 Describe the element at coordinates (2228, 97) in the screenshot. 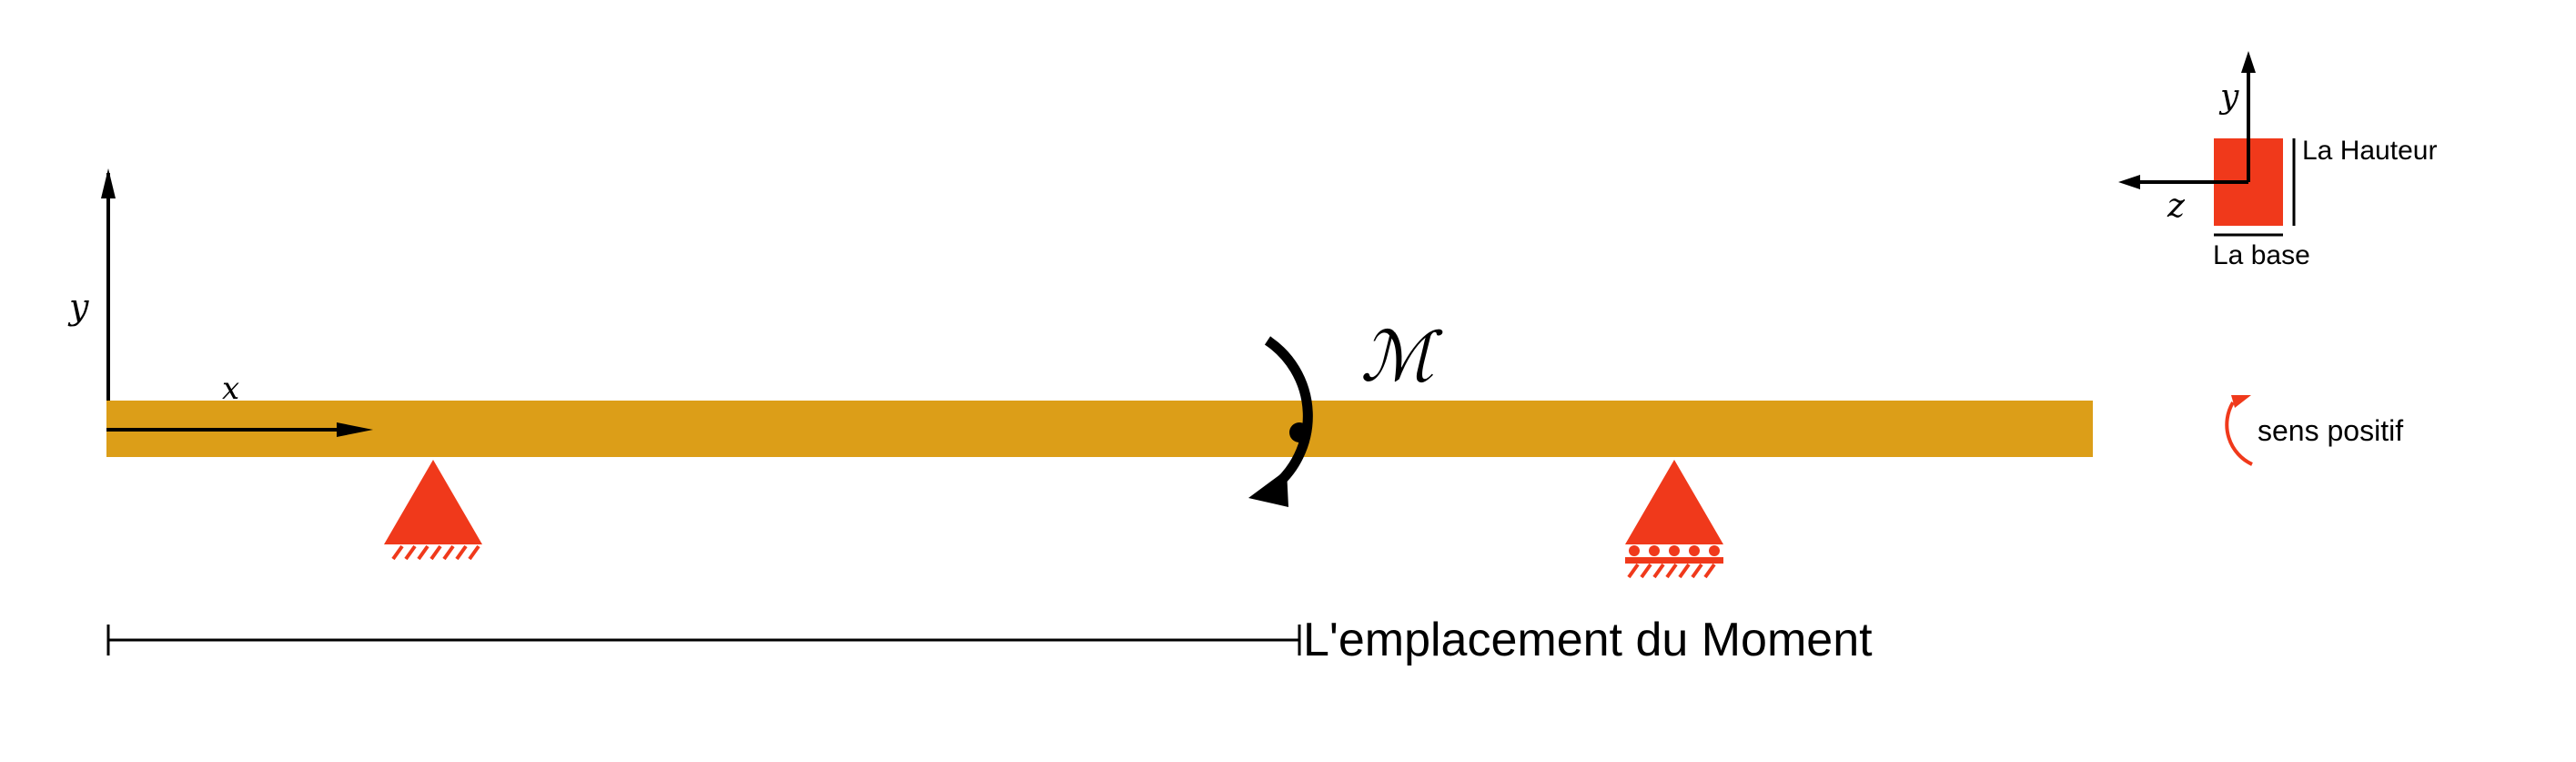

I see `section-y-label: y` at that location.